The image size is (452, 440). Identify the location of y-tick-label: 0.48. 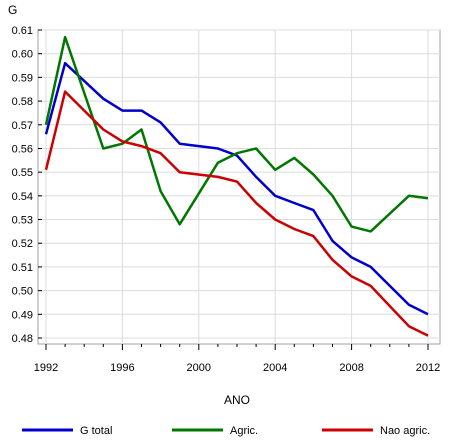
(22, 339).